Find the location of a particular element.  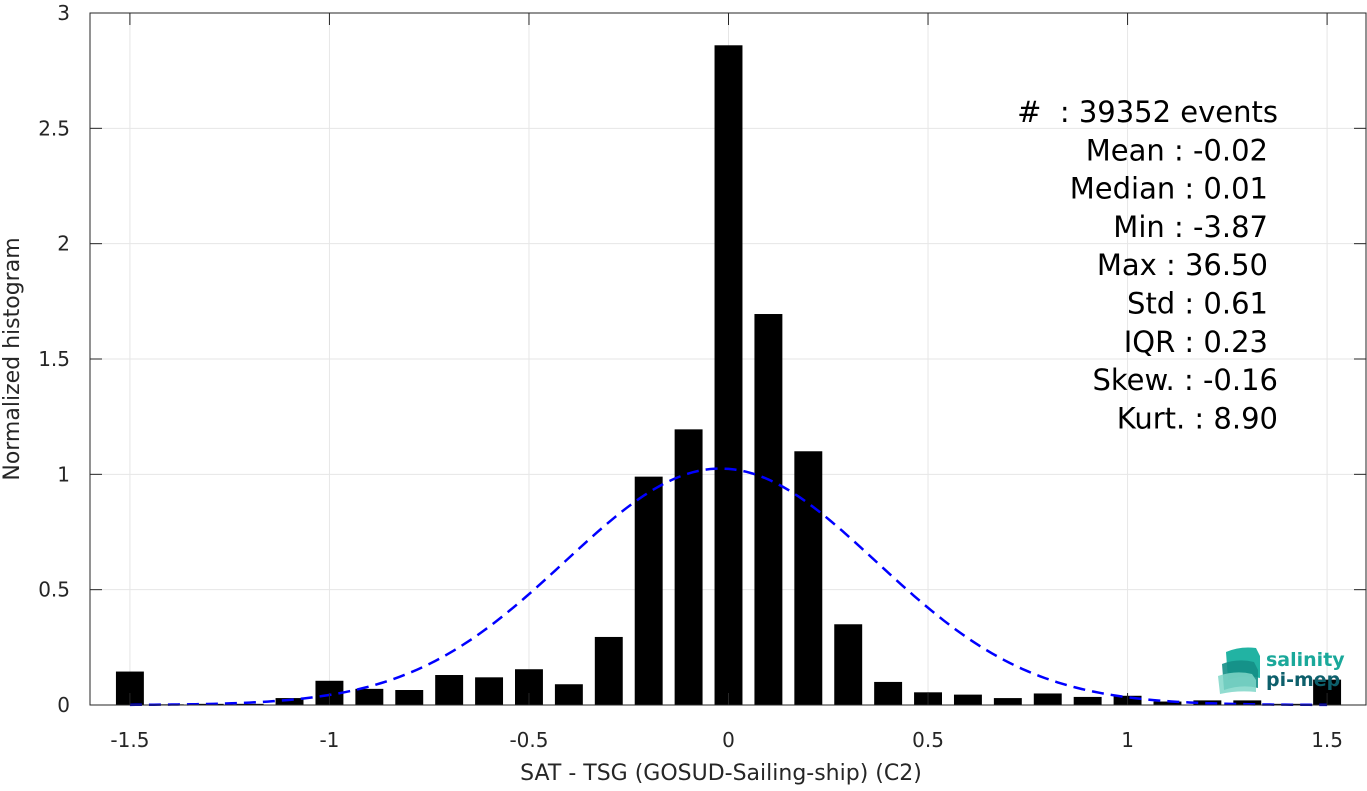

logo-line1: salinity is located at coordinates (1305, 660).